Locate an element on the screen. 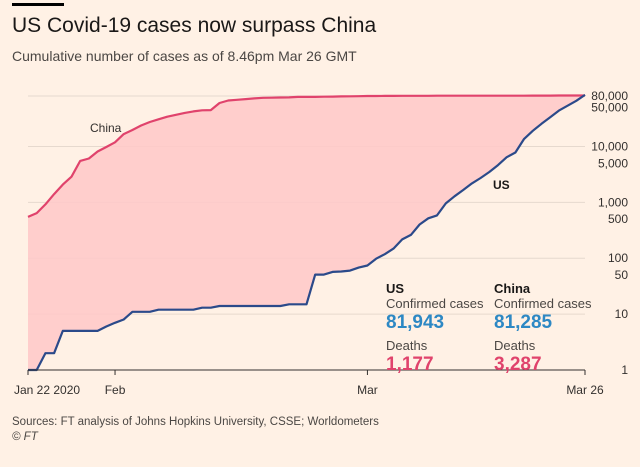 Image resolution: width=640 pixels, height=467 pixels. stats-china-confirmed-value: 81,285 is located at coordinates (523, 322).